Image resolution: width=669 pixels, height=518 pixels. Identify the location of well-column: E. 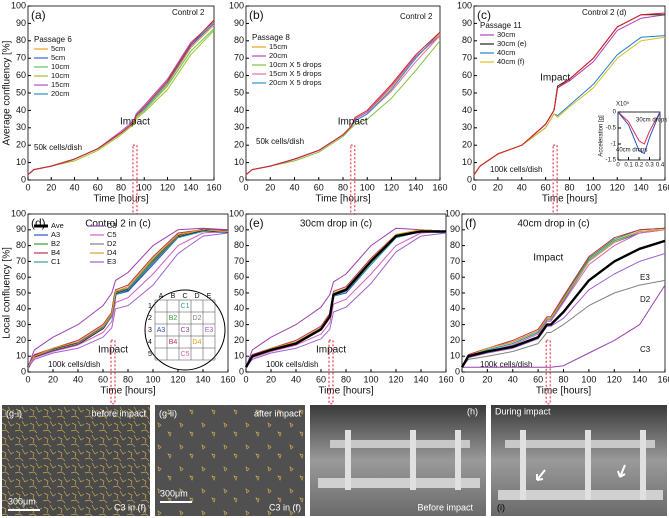
(209, 296).